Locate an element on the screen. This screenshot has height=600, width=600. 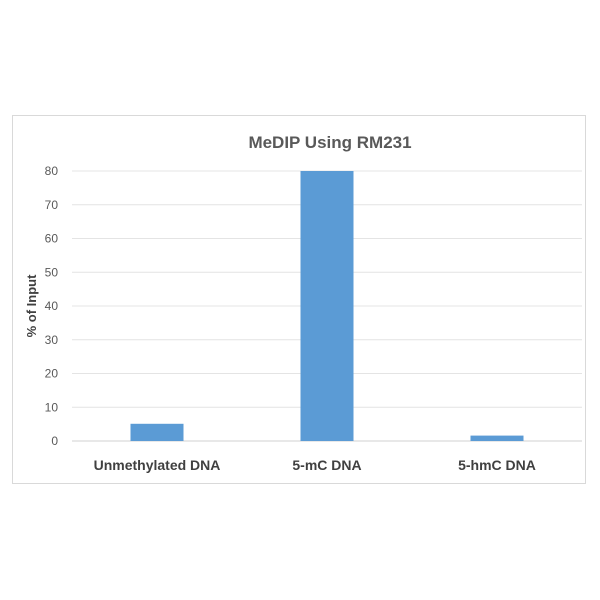
chart-title: MeDIP Using RM231 is located at coordinates (329, 142).